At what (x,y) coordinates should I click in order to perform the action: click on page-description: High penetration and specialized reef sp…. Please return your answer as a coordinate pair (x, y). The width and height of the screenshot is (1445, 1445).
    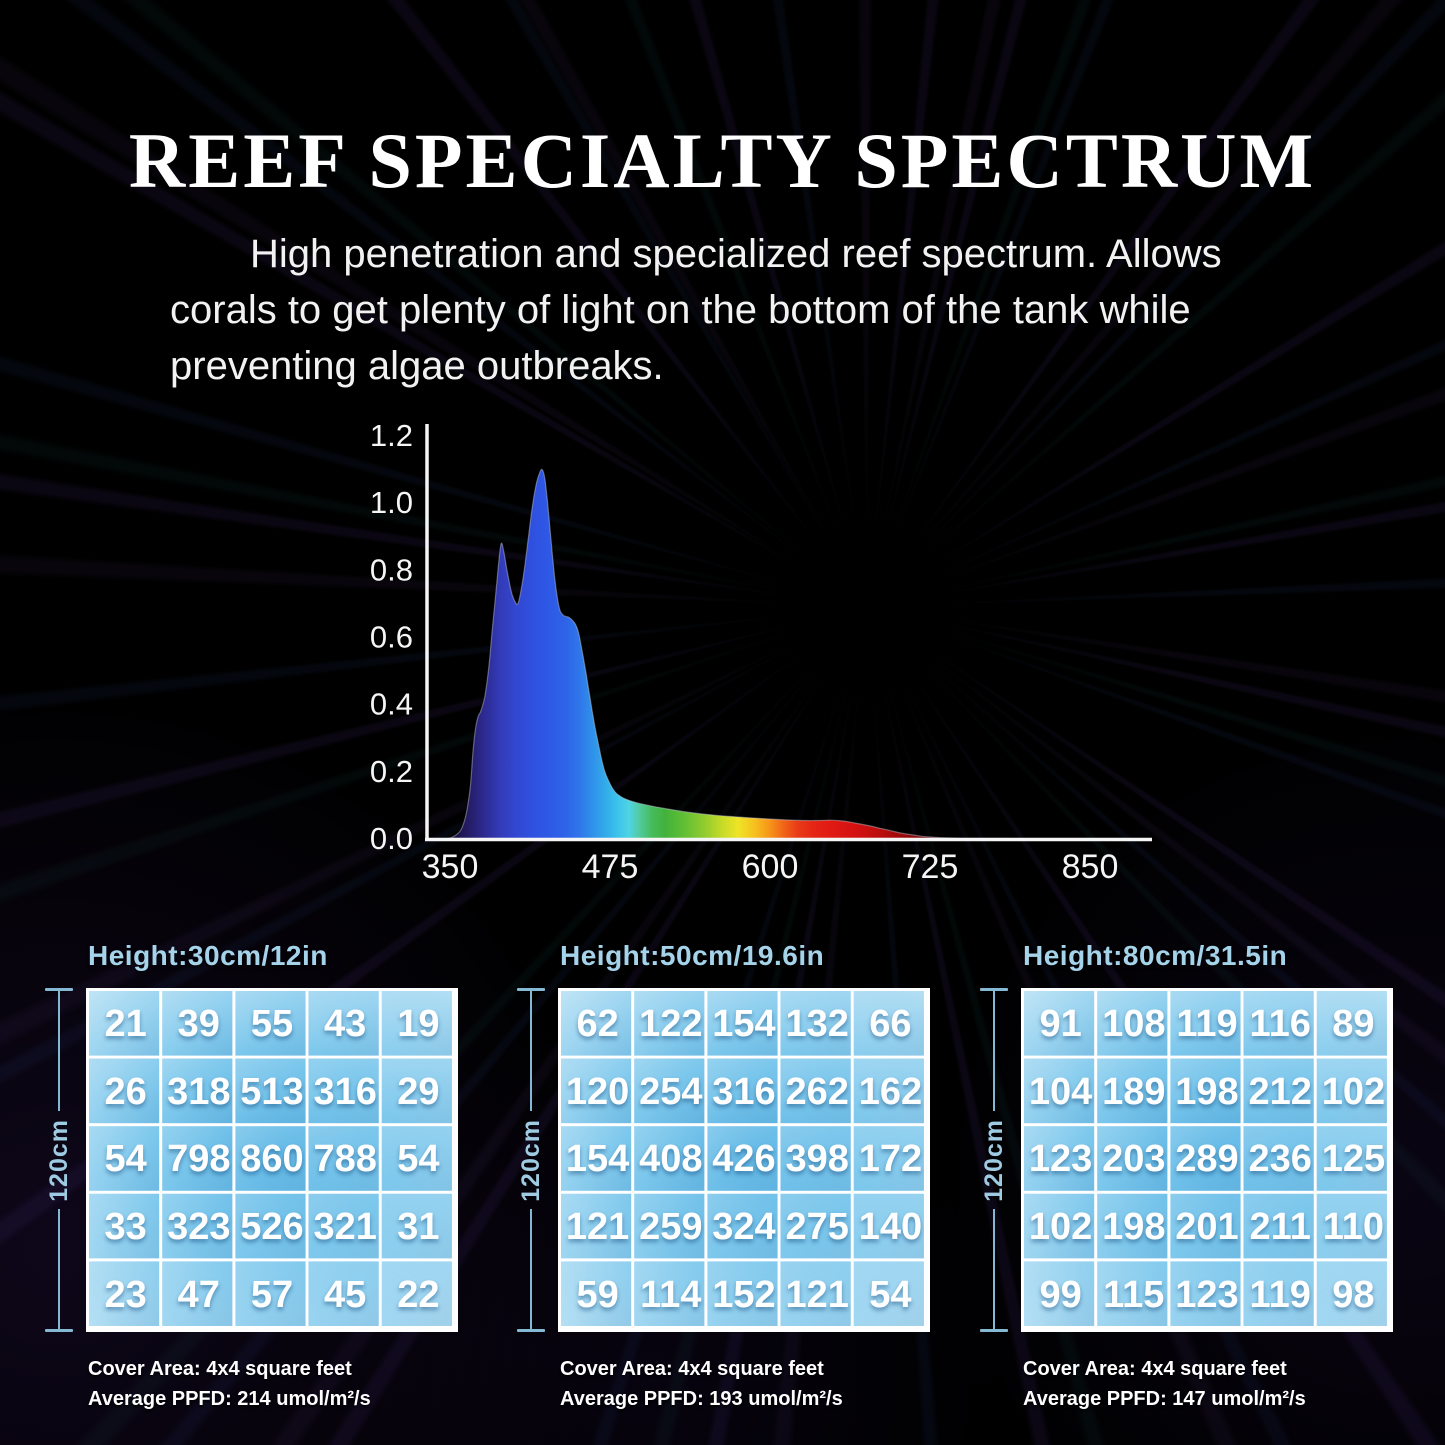
    Looking at the image, I should click on (775, 310).